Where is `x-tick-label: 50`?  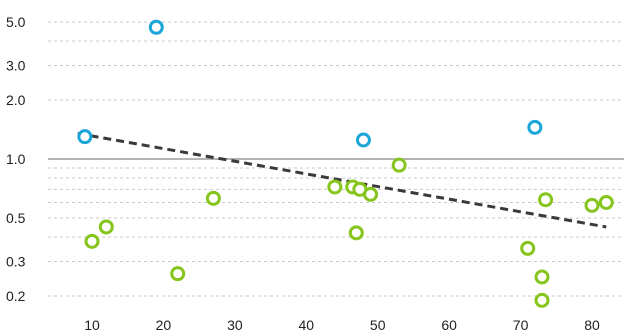 x-tick-label: 50 is located at coordinates (378, 325).